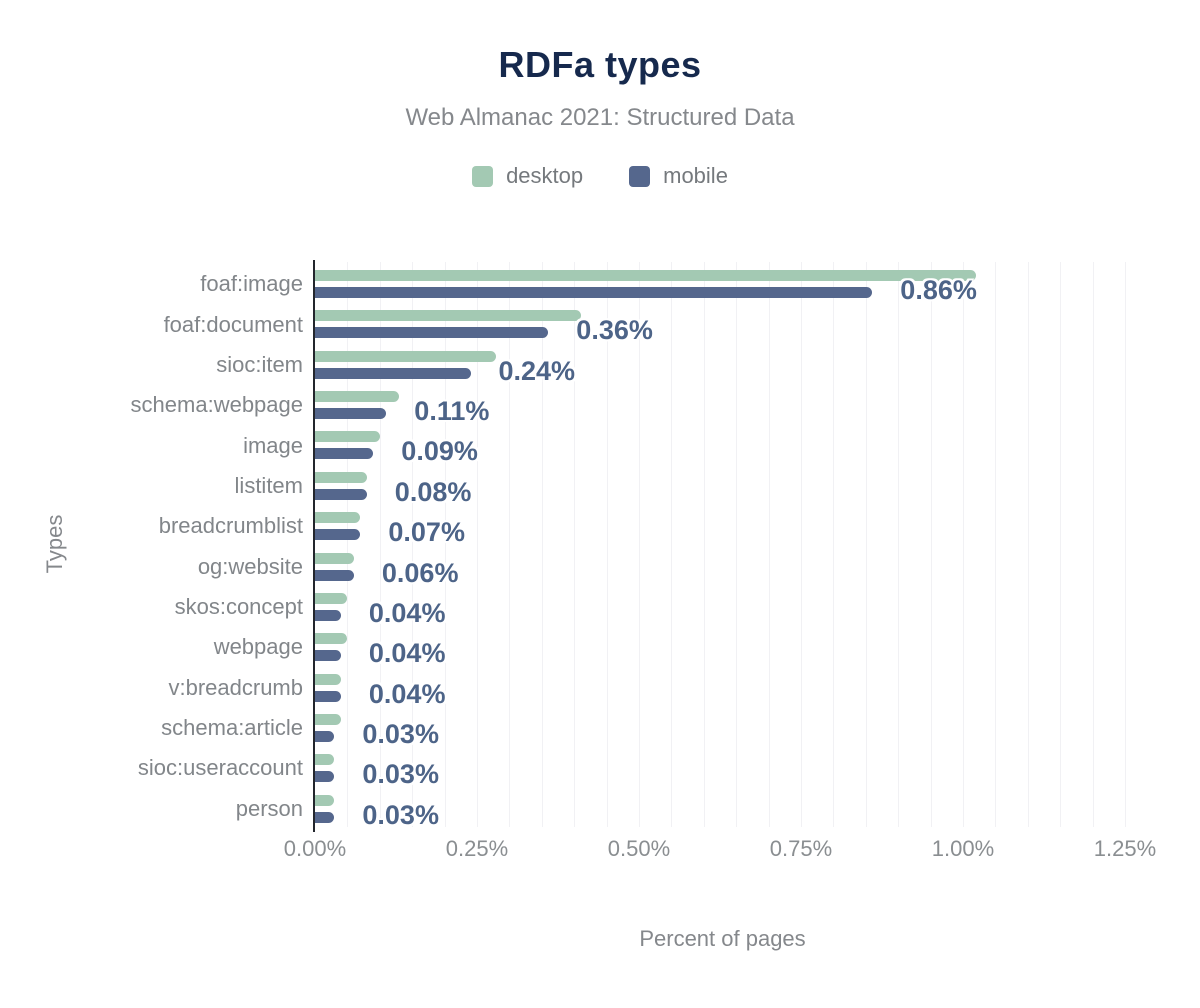 This screenshot has height=1008, width=1200. Describe the element at coordinates (344, 454) in the screenshot. I see `mobile-bar-image` at that location.